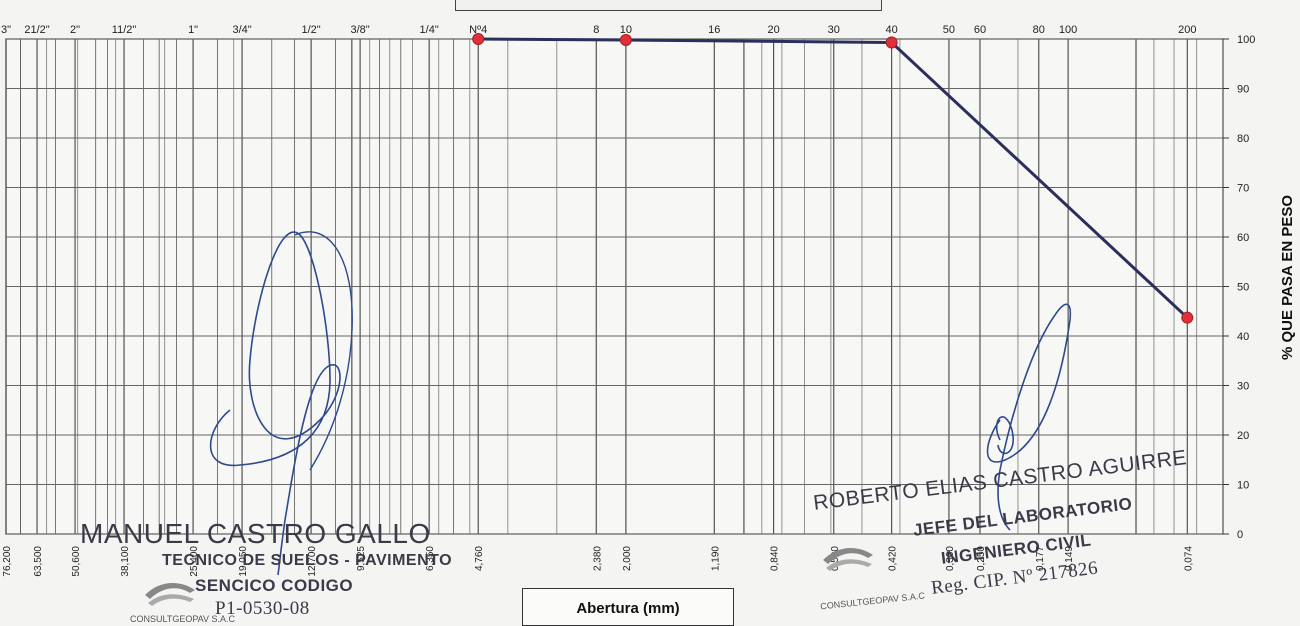 The height and width of the screenshot is (626, 1300). I want to click on signature-left-loop, so click(323, 351).